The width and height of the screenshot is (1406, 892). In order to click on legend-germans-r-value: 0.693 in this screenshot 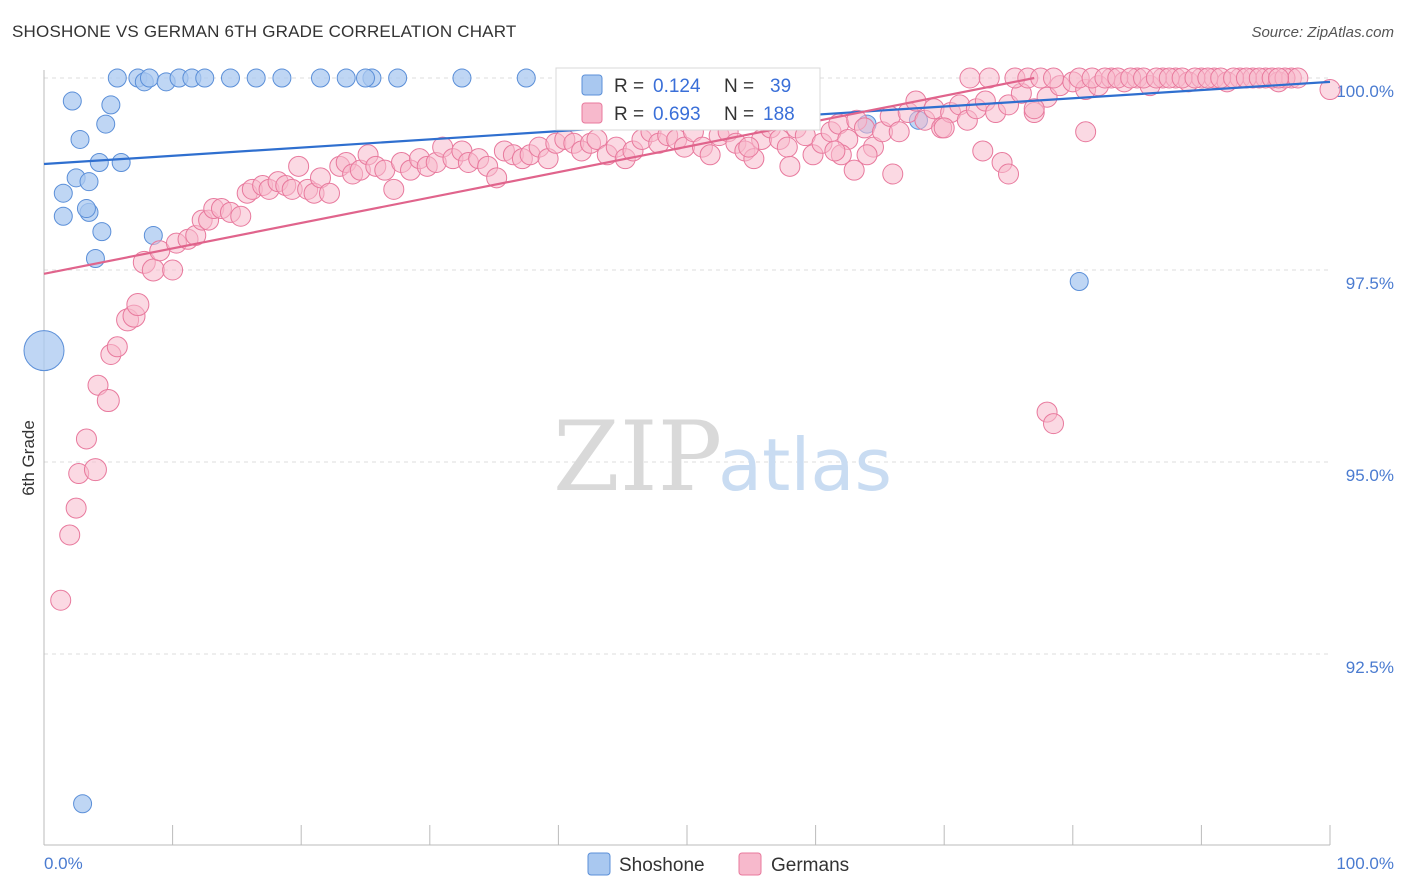, I will do `click(677, 114)`.